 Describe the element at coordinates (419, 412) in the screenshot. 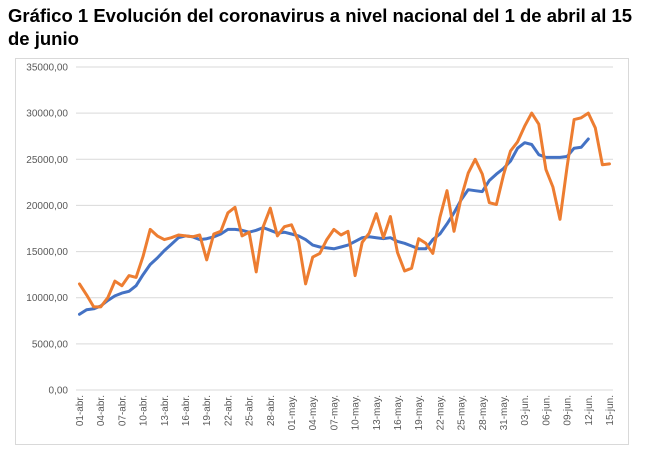

I see `x-tick-label: 19-may.` at that location.